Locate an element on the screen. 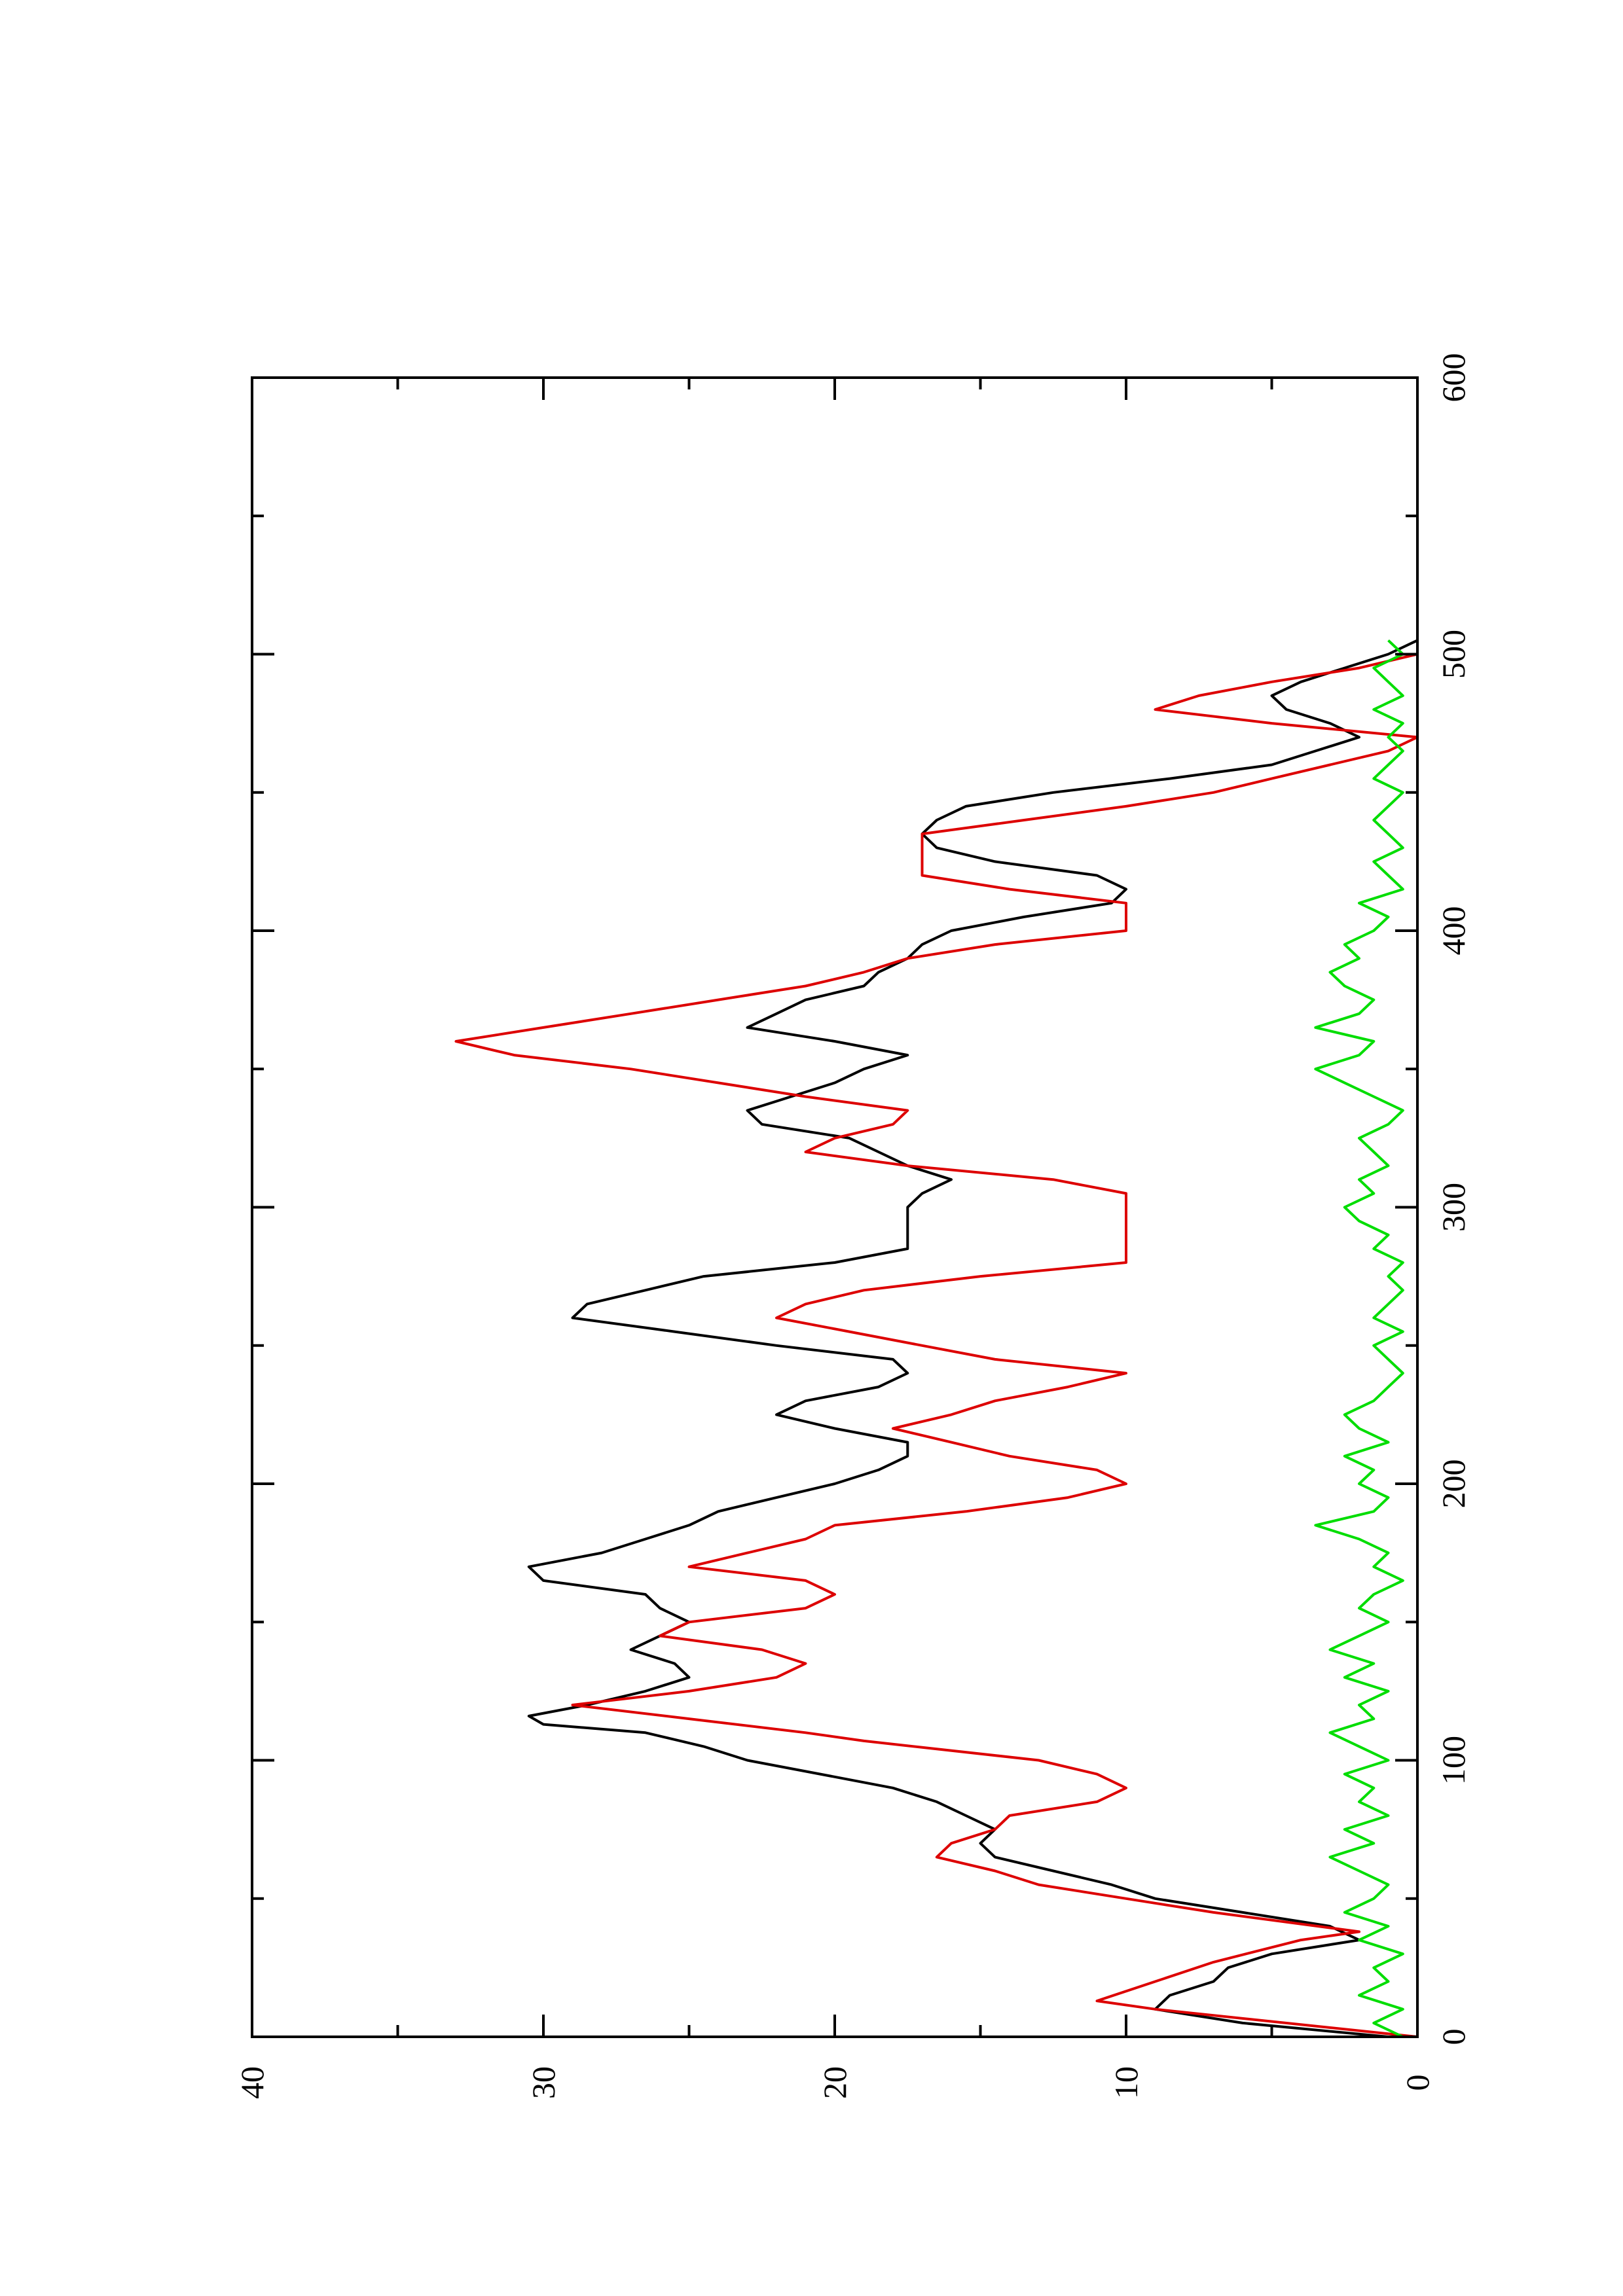 This screenshot has height=2296, width=1623. x-tick-label-200: 200 is located at coordinates (1453, 1484).